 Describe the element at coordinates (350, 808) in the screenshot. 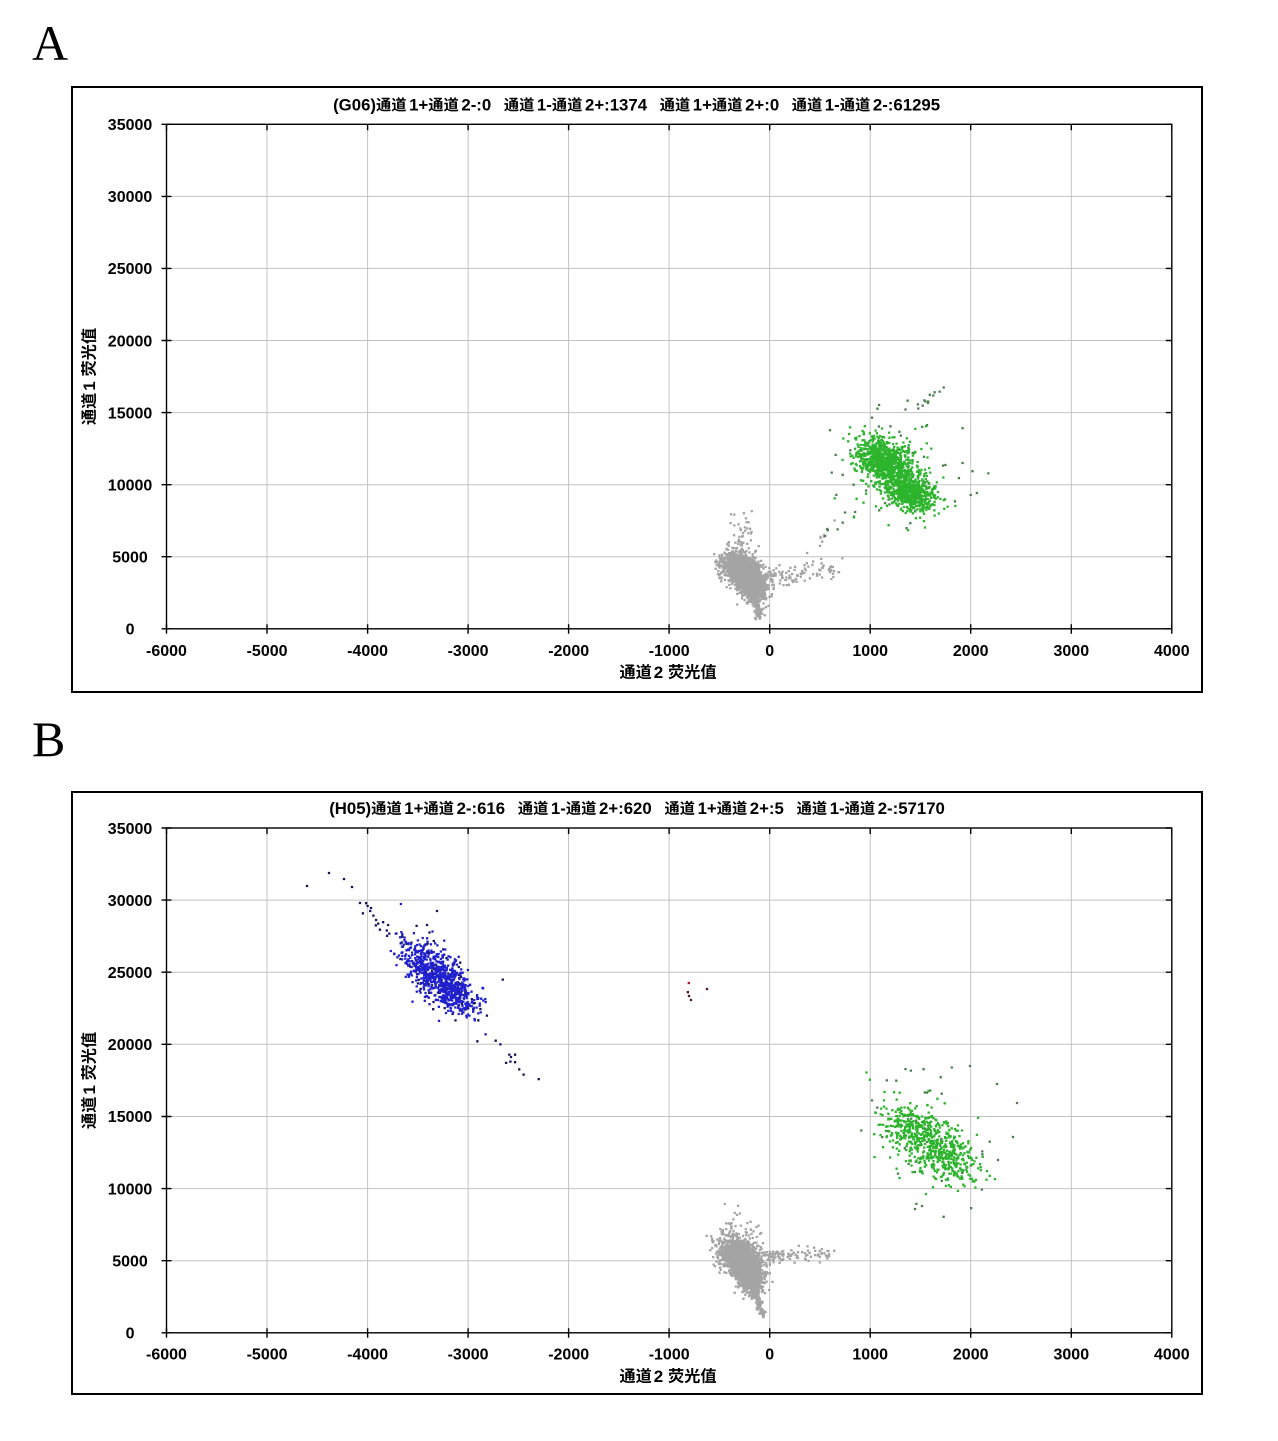

I see `svg-text: (H05)` at that location.